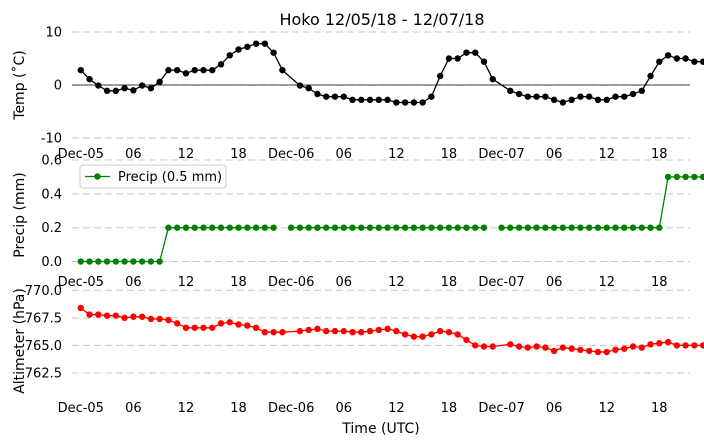  Describe the element at coordinates (153, 176) in the screenshot. I see `legend-box` at that location.